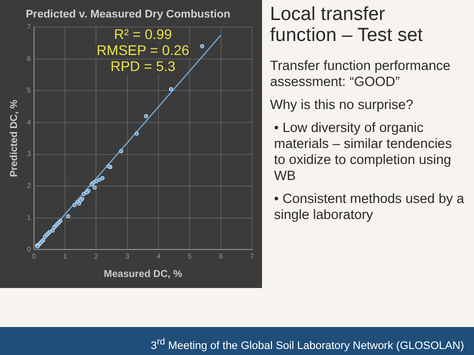 The height and width of the screenshot is (355, 474). I want to click on text: 3$^{rd}$ Meeting of the Global Soil Laboratory Network (GLOSOLAN), so click(307, 344).